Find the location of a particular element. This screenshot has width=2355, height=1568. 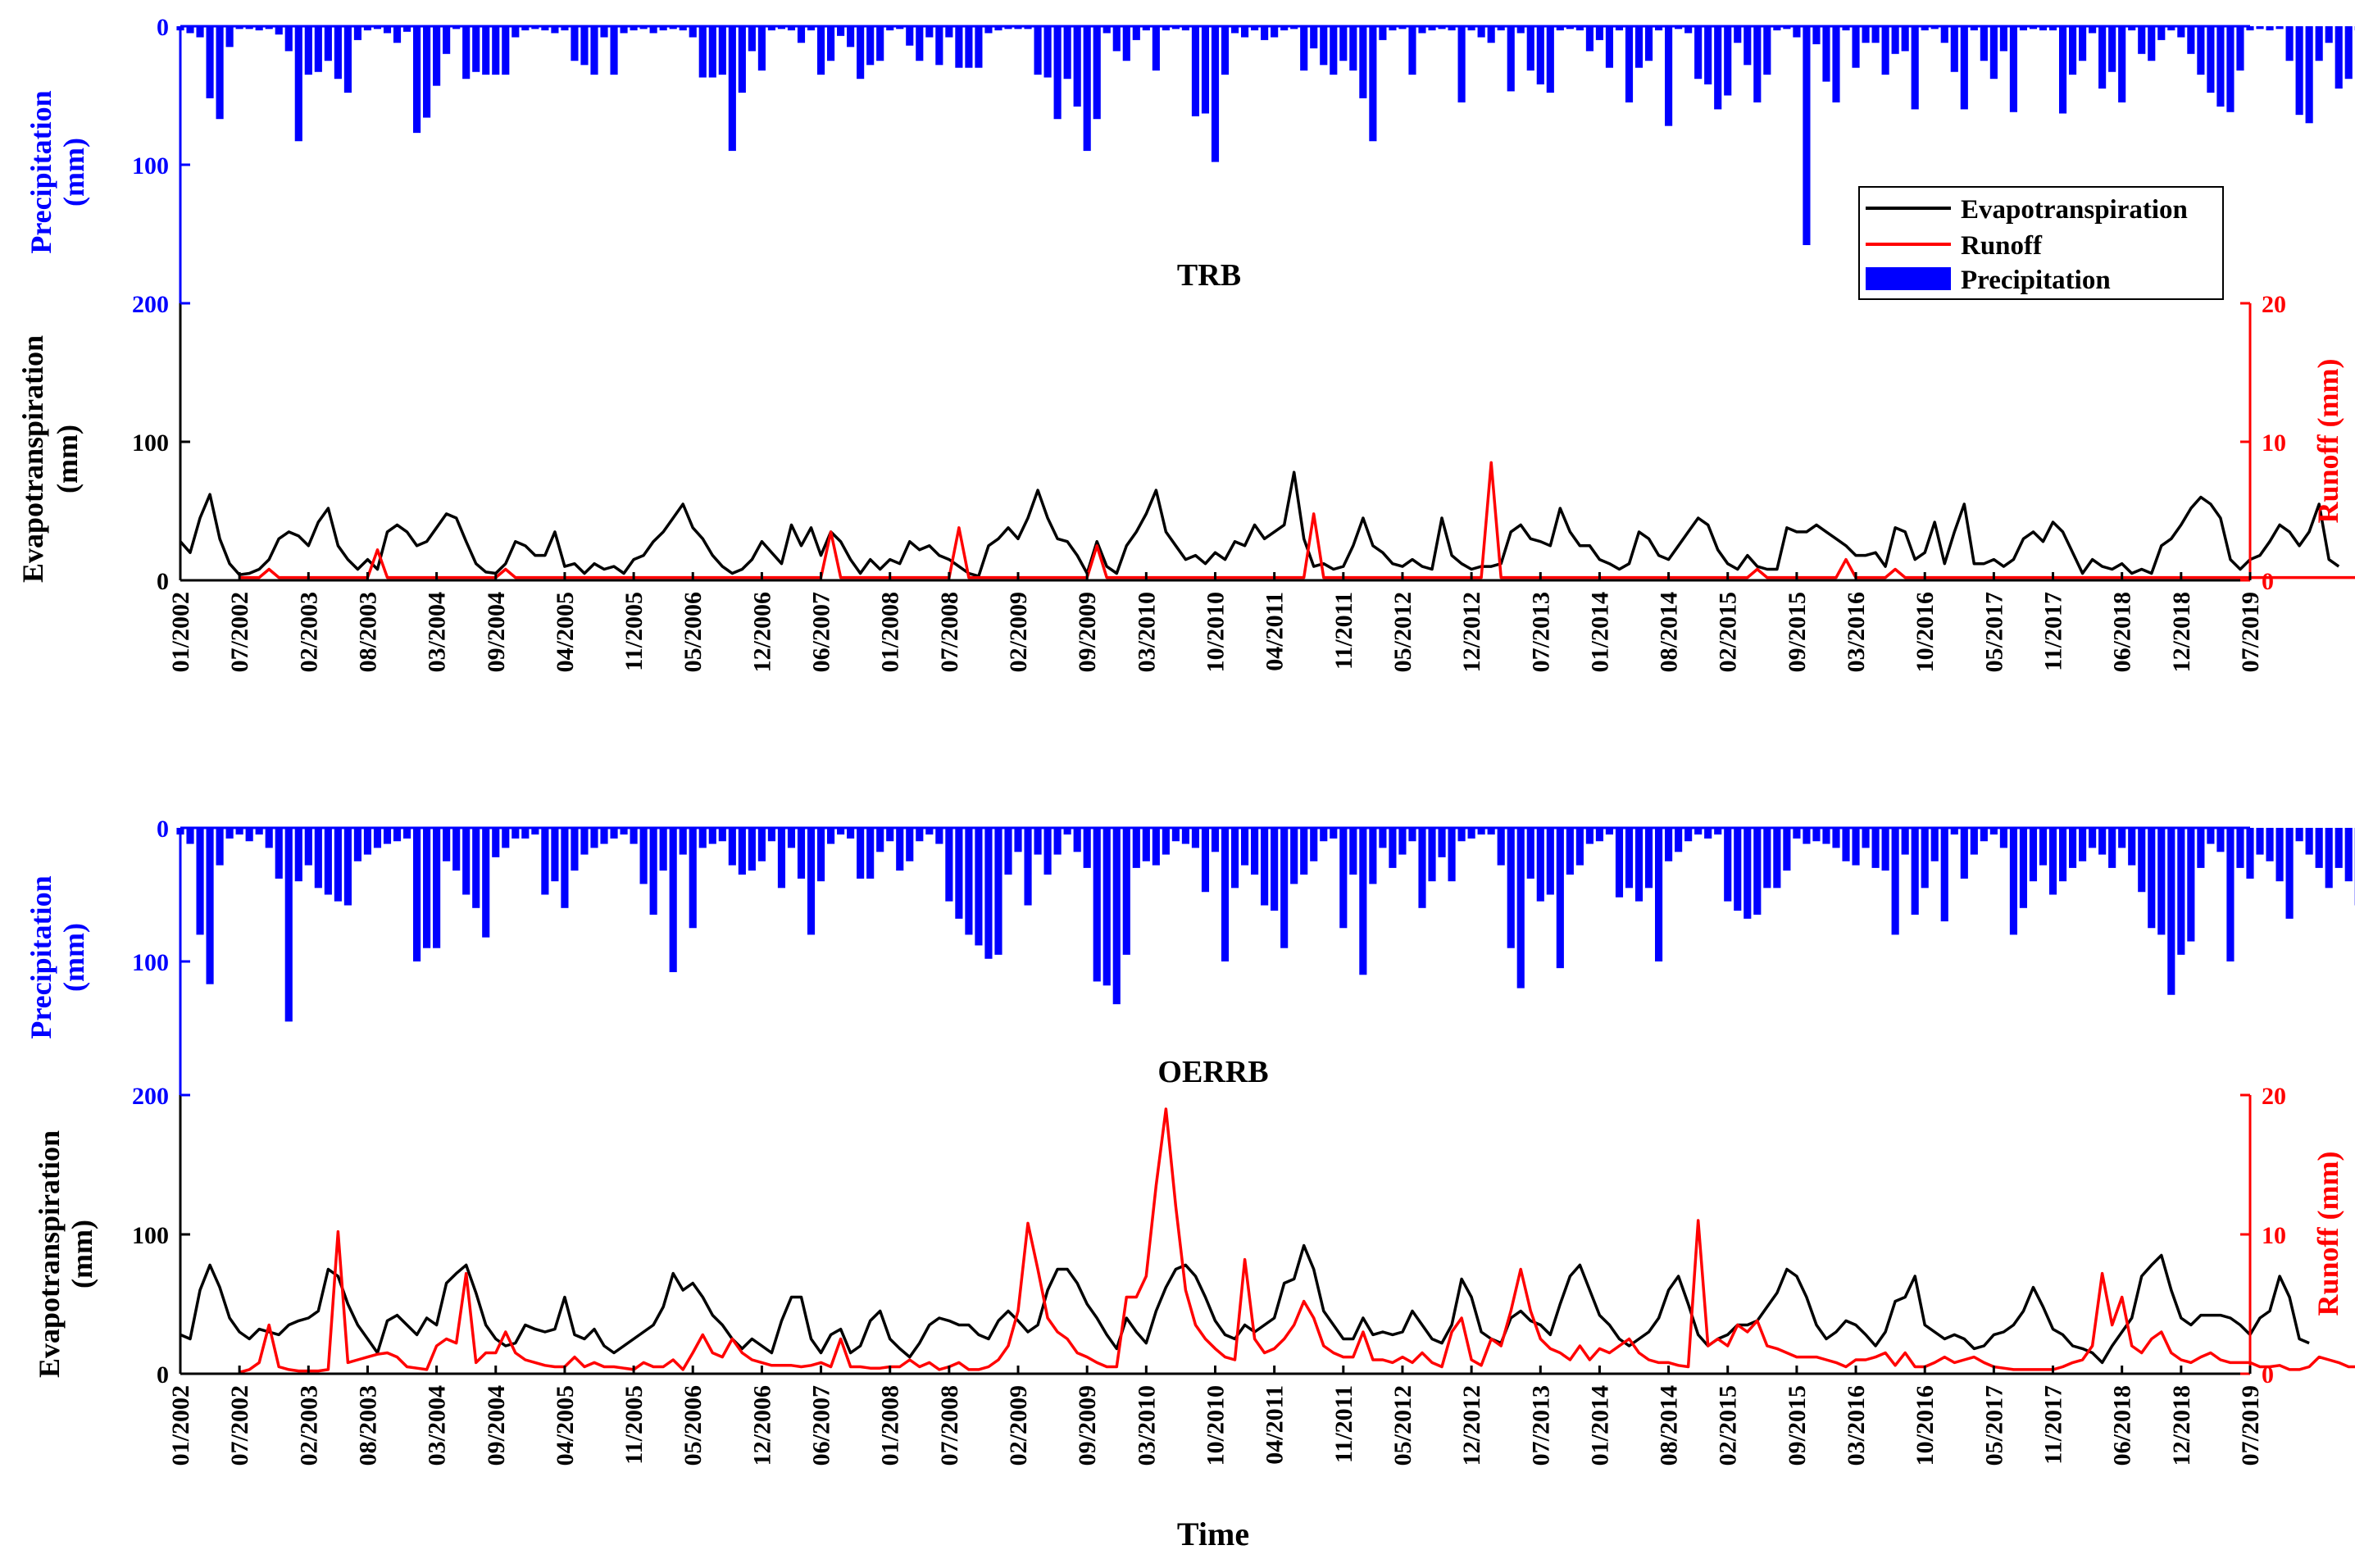

legend-precip-swatch is located at coordinates (1908, 278).